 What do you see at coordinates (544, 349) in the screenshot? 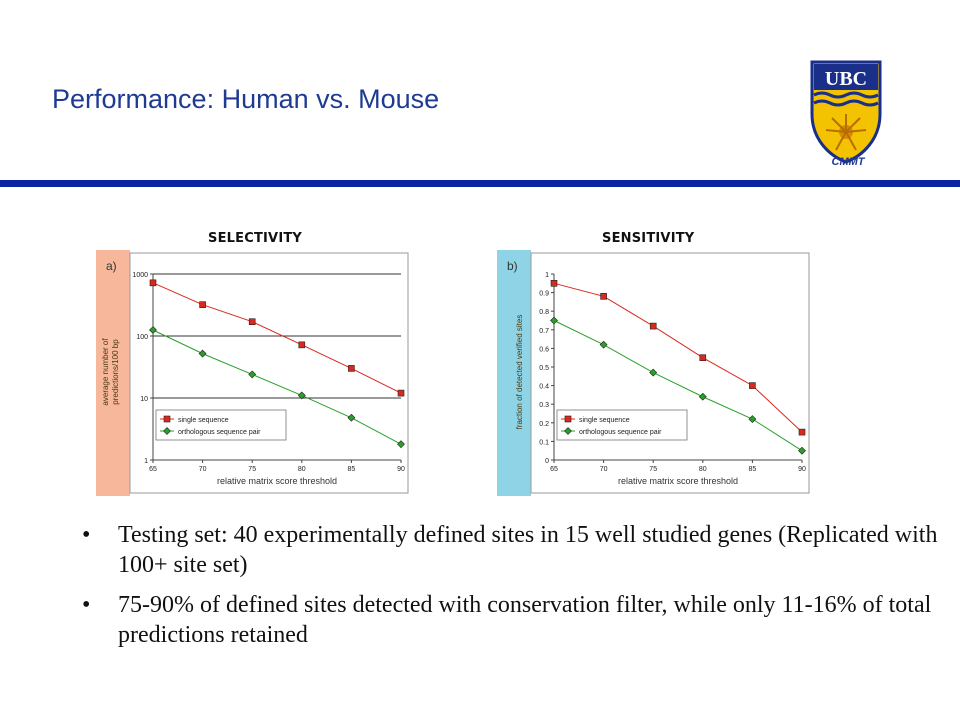
I see `y-tick-label: 0.6` at bounding box center [544, 349].